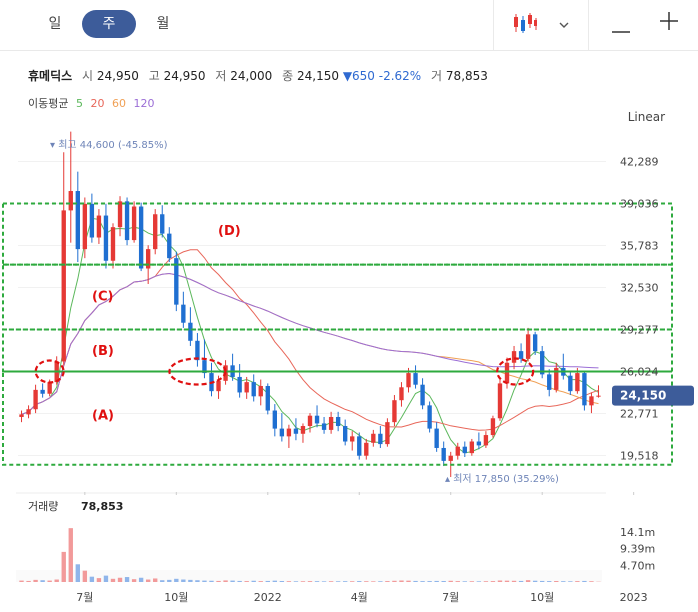 Image resolution: width=698 pixels, height=612 pixels. I want to click on current-price-tag, so click(653, 395).